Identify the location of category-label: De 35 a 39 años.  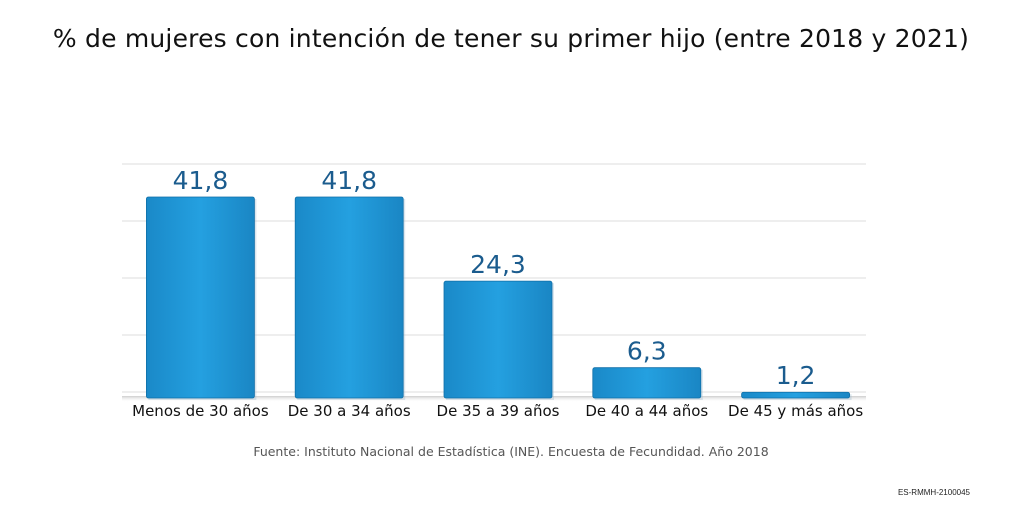
(498, 411).